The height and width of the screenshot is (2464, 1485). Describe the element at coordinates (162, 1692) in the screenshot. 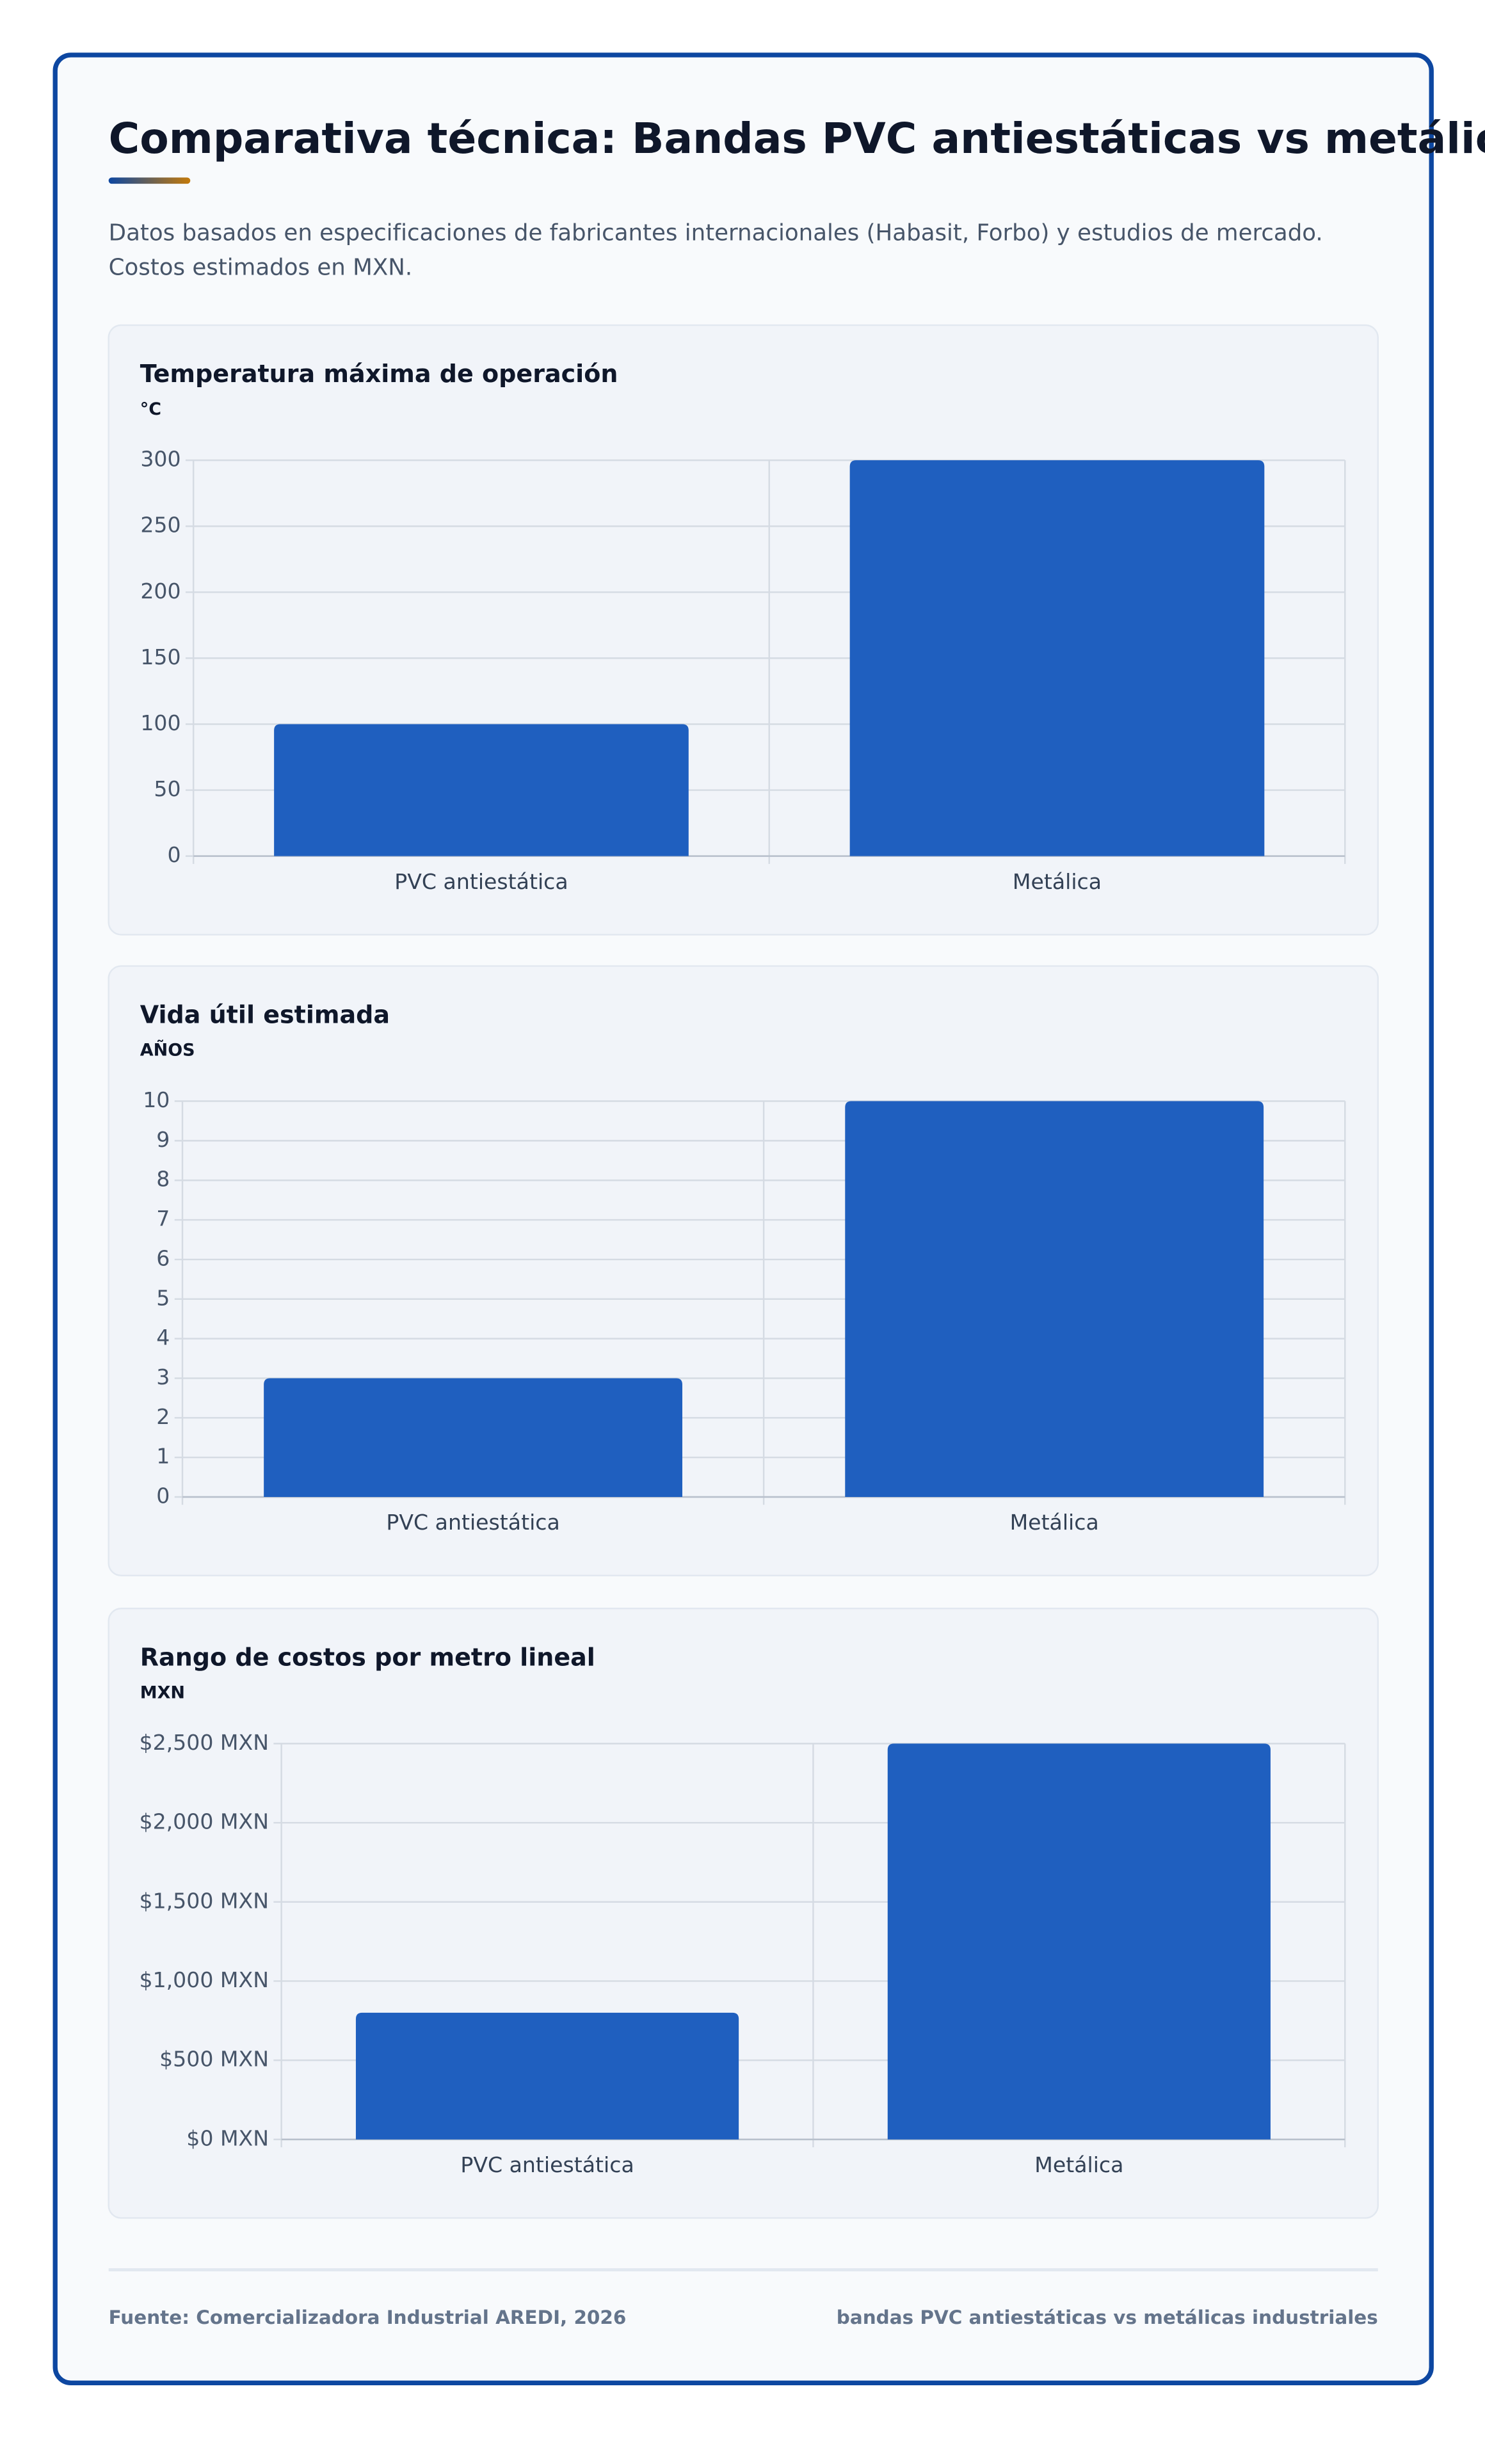

I see `y-axis-label: MXN` at that location.